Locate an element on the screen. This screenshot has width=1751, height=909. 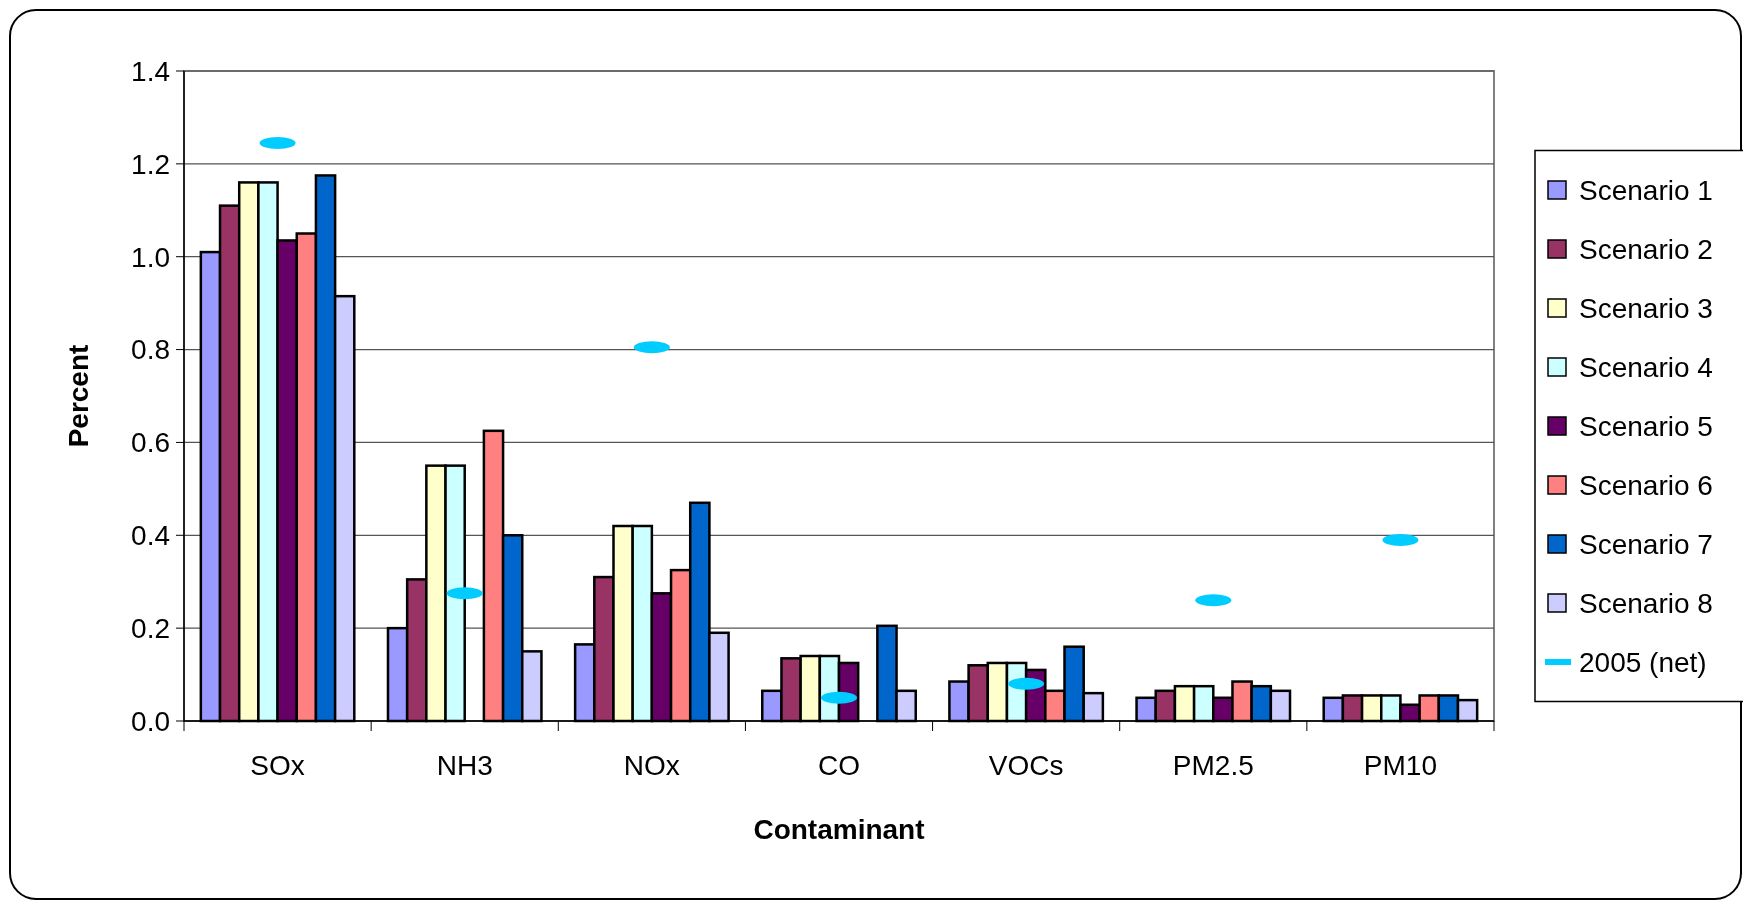
legend-label: Scenario 3 is located at coordinates (1646, 308).